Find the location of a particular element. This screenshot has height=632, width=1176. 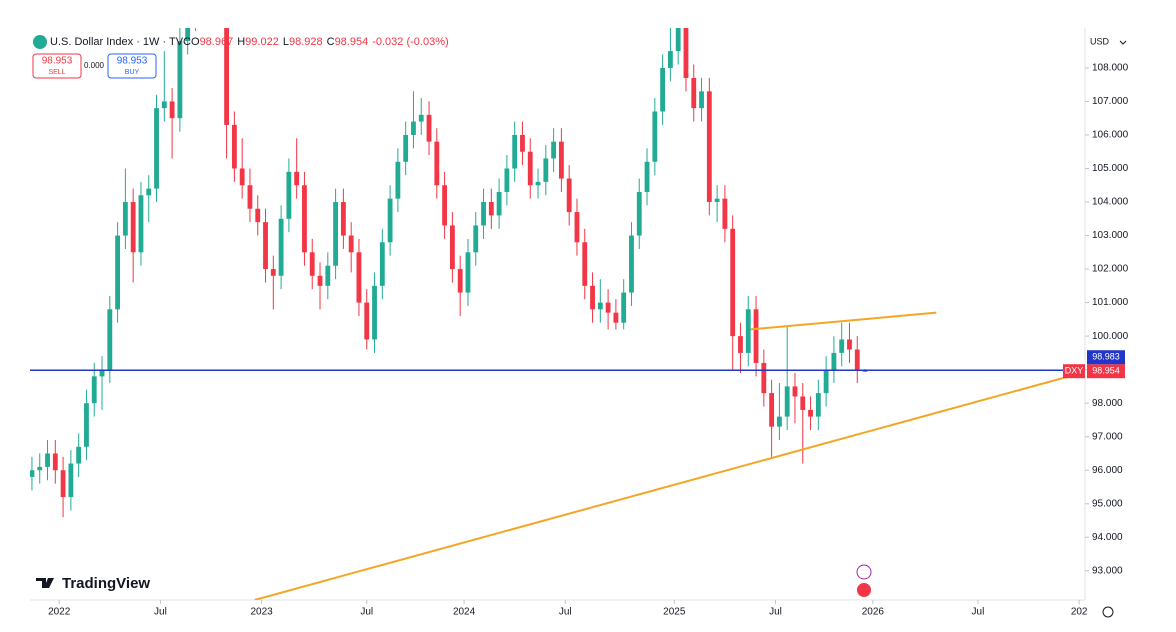

x-tick-label: 2026 is located at coordinates (873, 612).